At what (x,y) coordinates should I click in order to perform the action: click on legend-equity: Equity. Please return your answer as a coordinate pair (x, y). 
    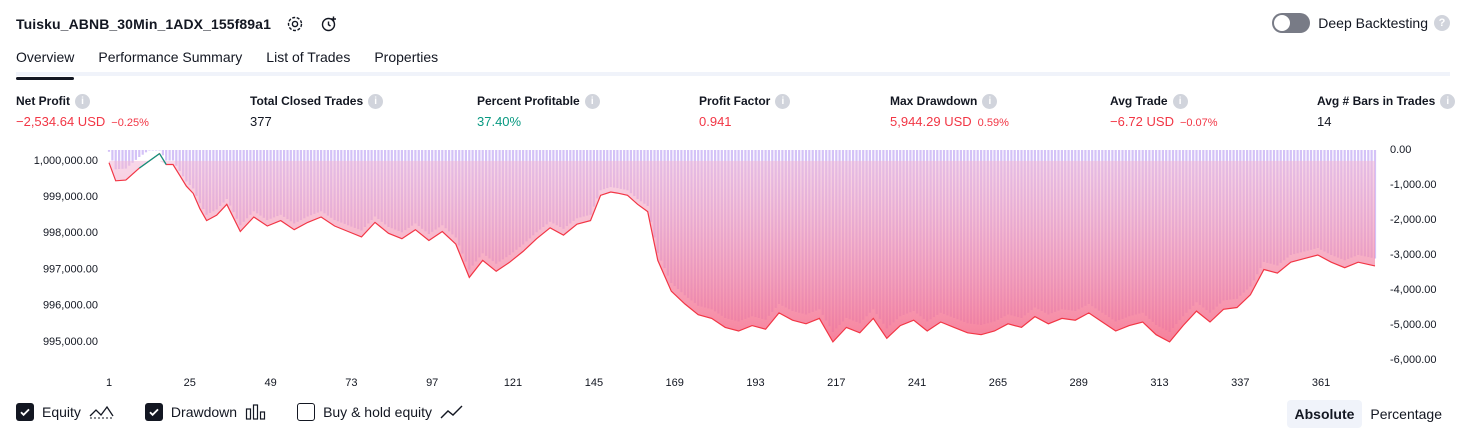
    Looking at the image, I should click on (65, 412).